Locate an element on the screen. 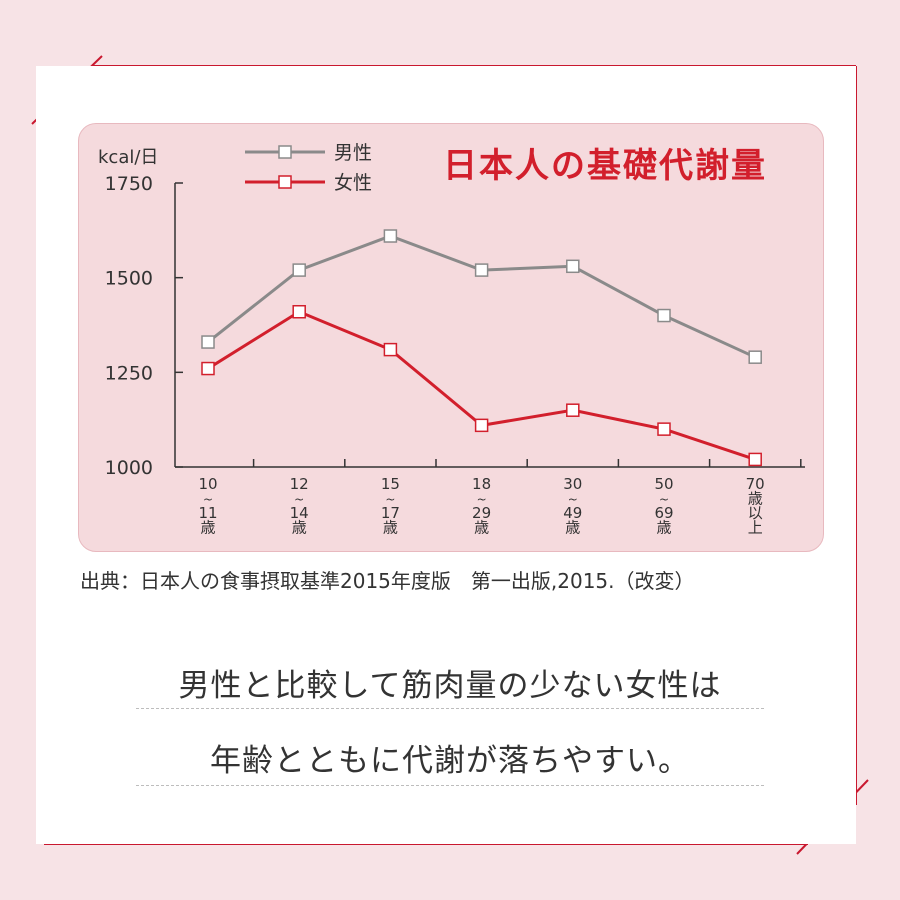 This screenshot has width=900, height=900. y-axis-unit-label: kcal/日 is located at coordinates (128, 157).